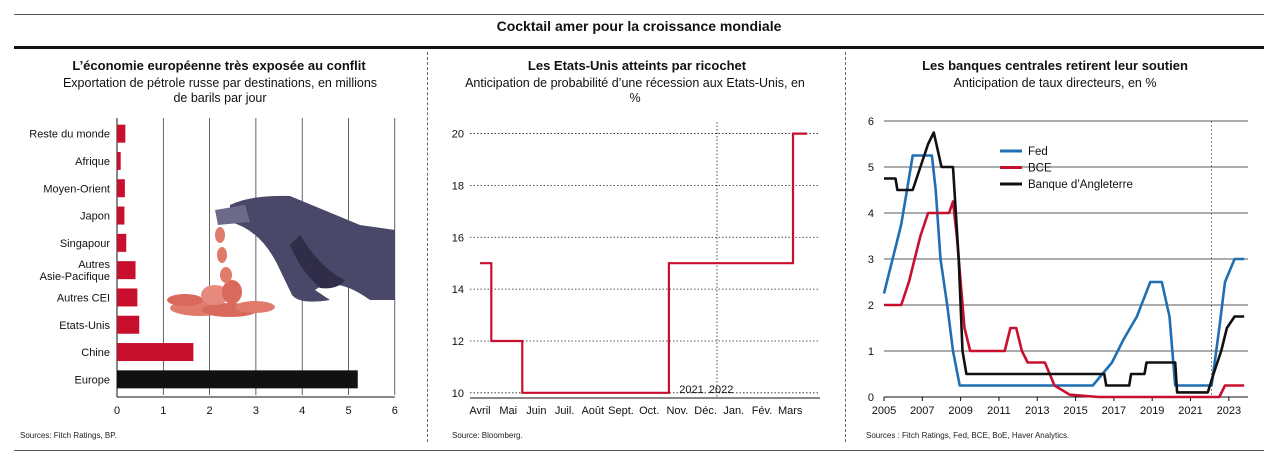 The width and height of the screenshot is (1278, 466). I want to click on x-tick-label: 2, so click(210, 411).